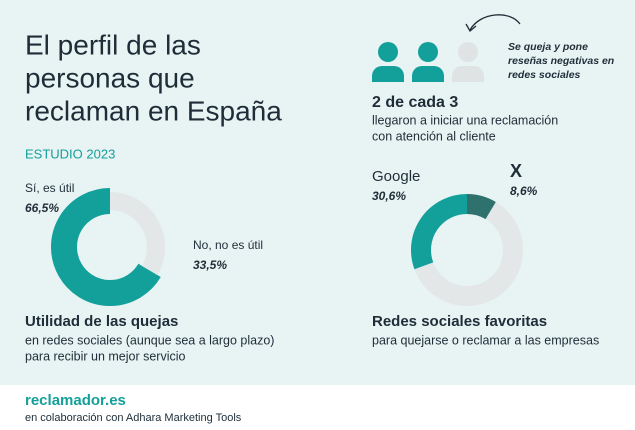 The image size is (635, 430). I want to click on stat-text: llegaron a iniciar una reclamación, so click(465, 120).